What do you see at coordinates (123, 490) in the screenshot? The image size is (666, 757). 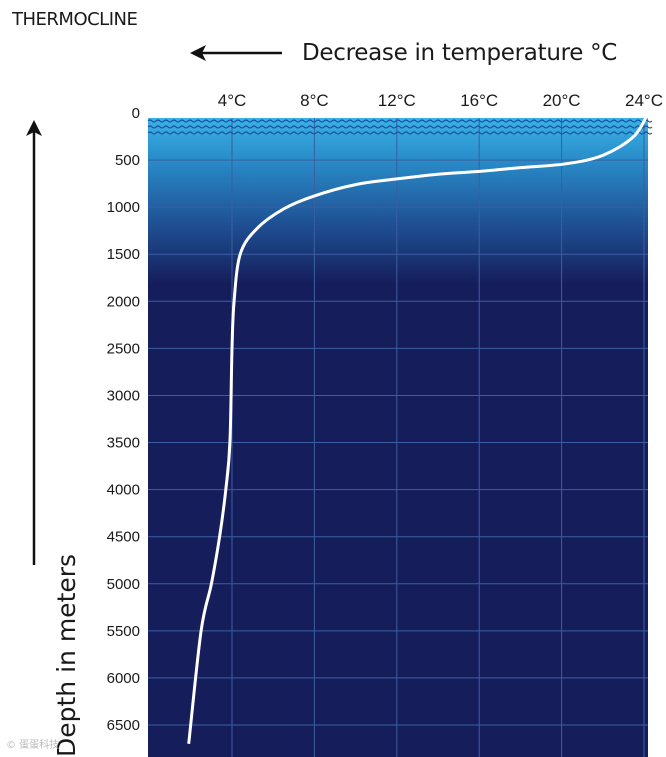 I see `y-tick-label: 4000` at bounding box center [123, 490].